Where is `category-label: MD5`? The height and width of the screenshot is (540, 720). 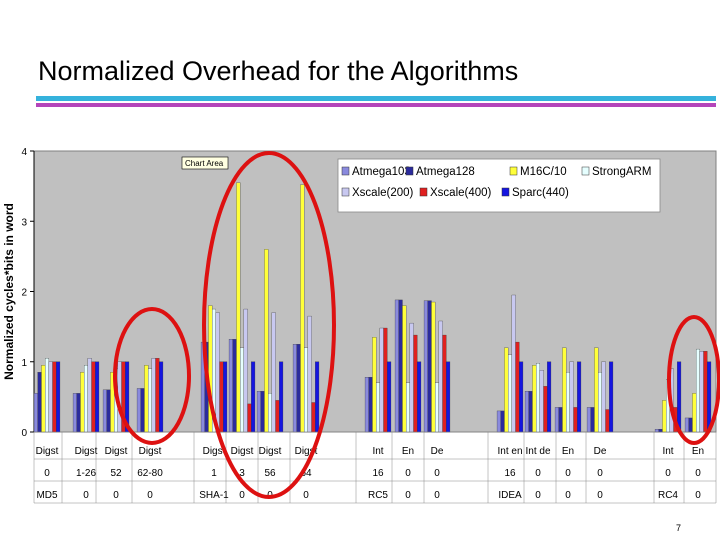
category-label: MD5 is located at coordinates (47, 495).